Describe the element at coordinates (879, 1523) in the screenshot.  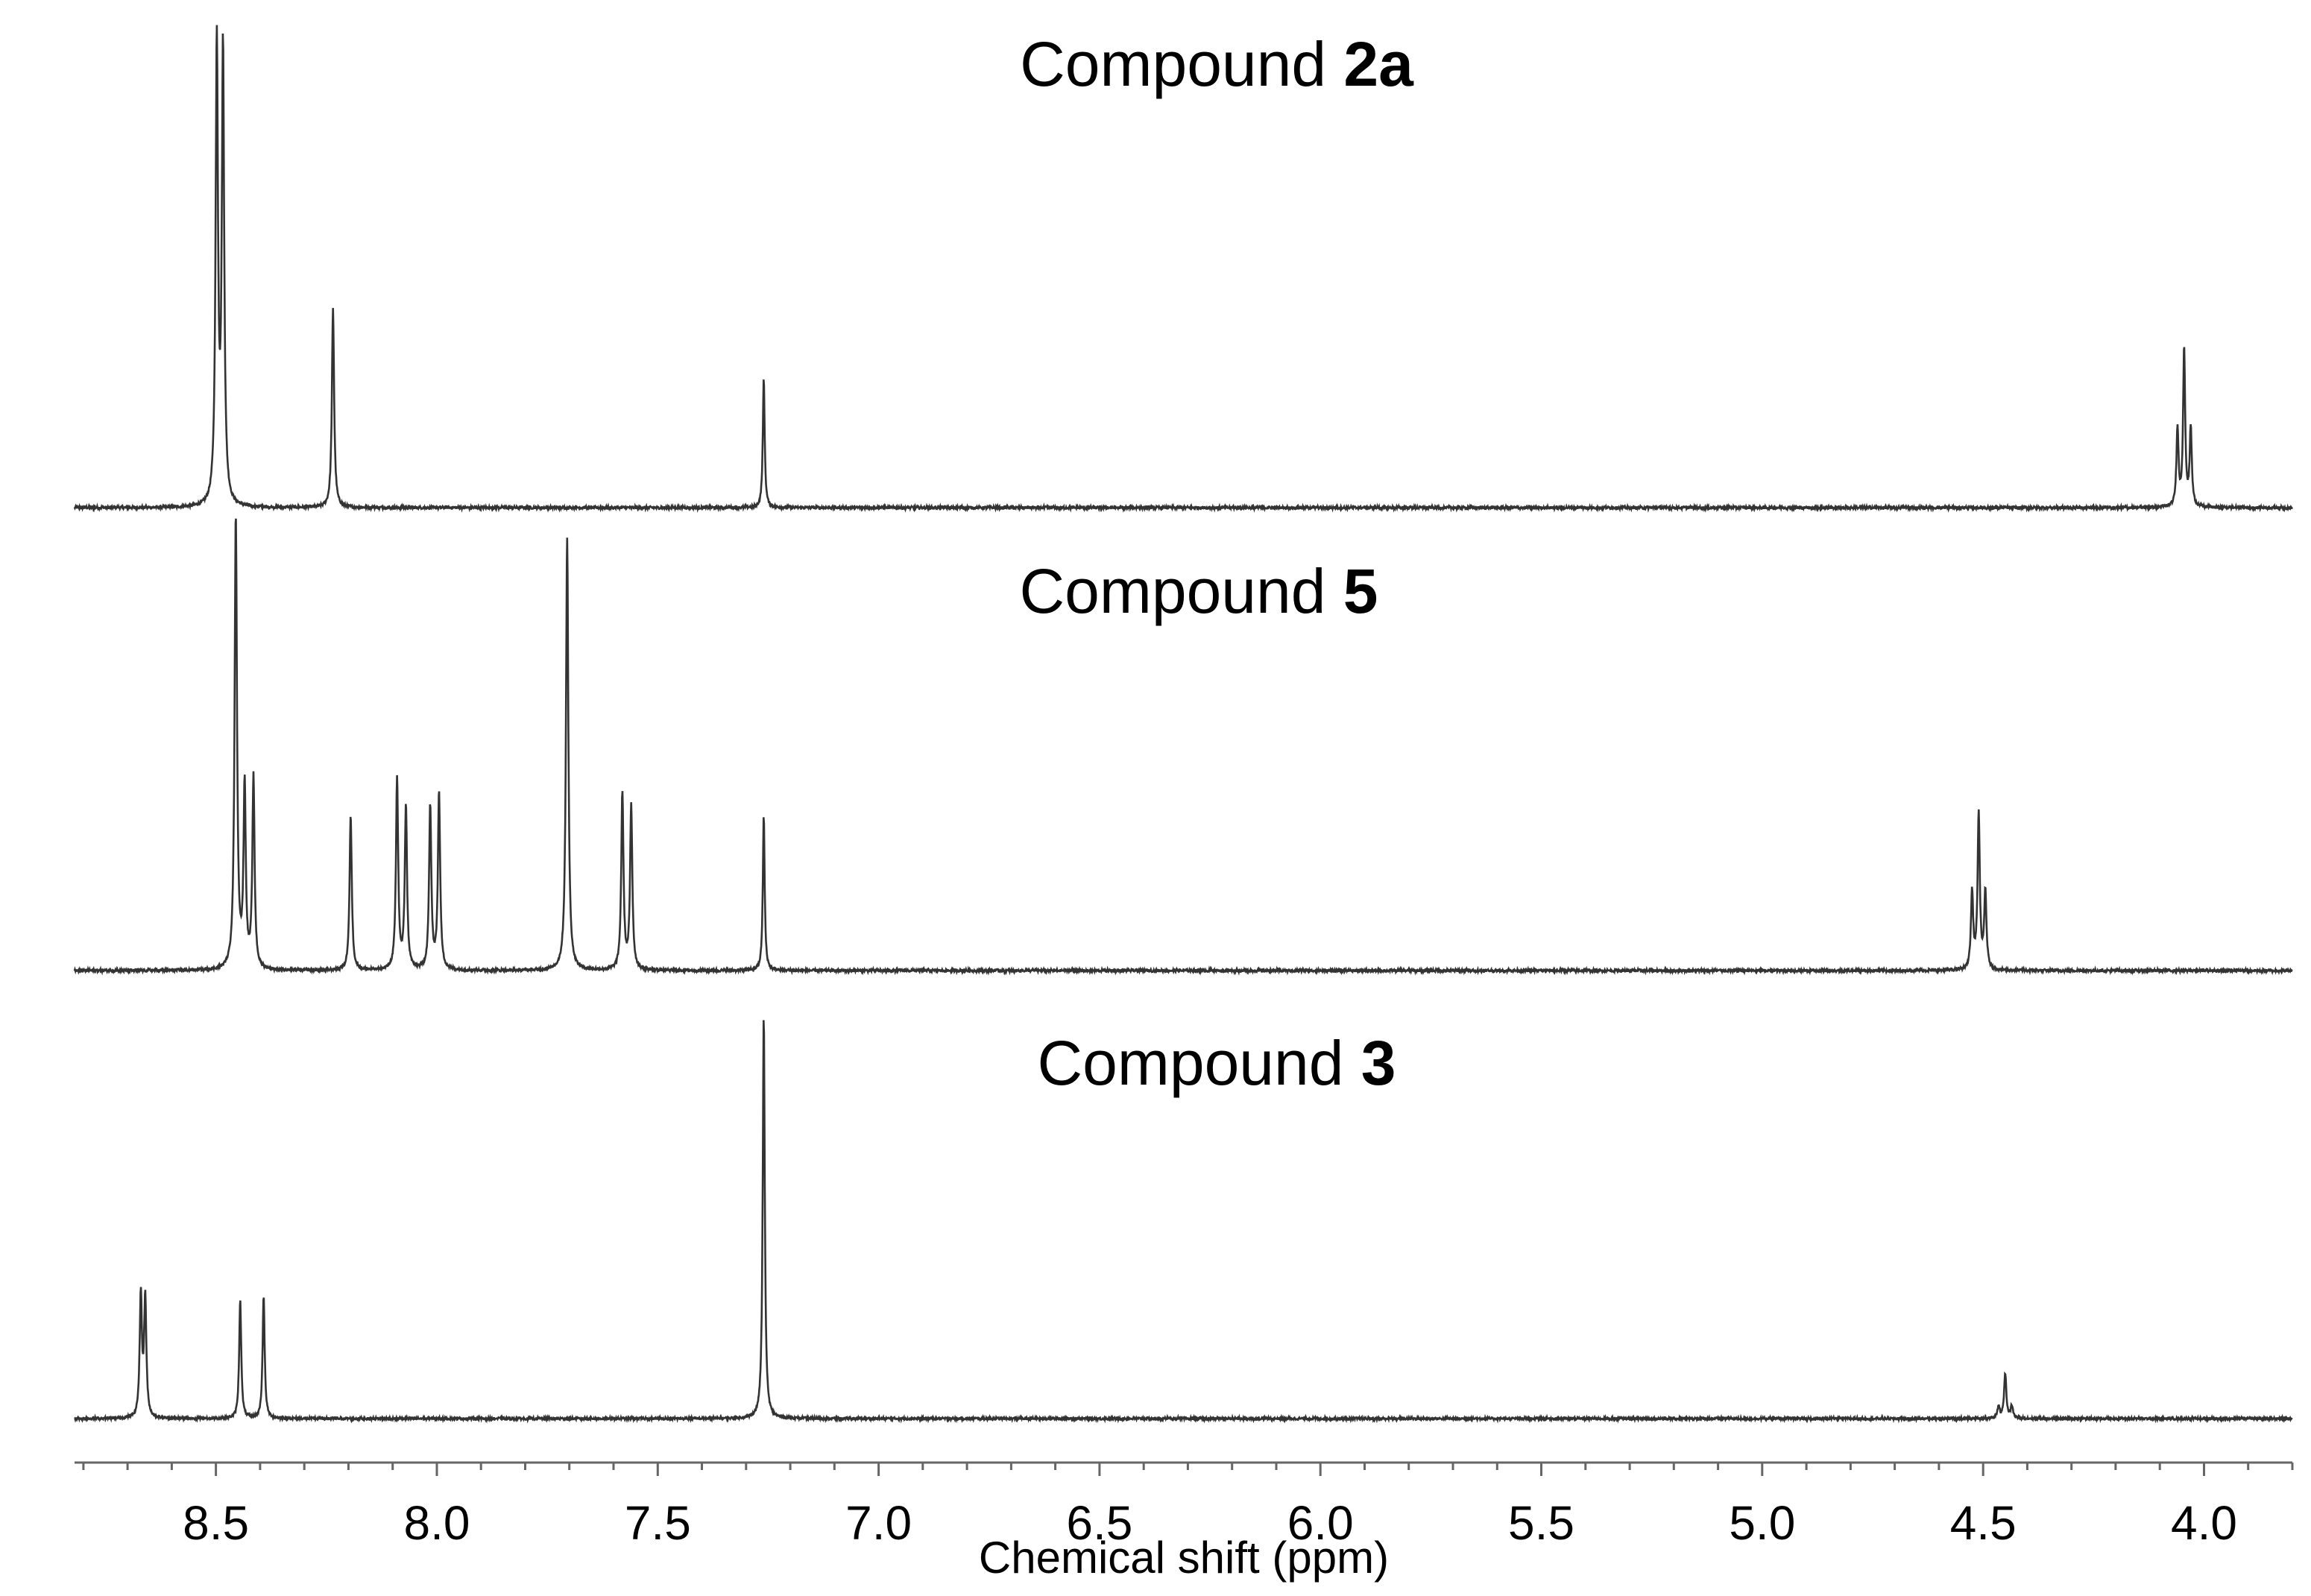
I see `x-tick-label: 7.0` at that location.